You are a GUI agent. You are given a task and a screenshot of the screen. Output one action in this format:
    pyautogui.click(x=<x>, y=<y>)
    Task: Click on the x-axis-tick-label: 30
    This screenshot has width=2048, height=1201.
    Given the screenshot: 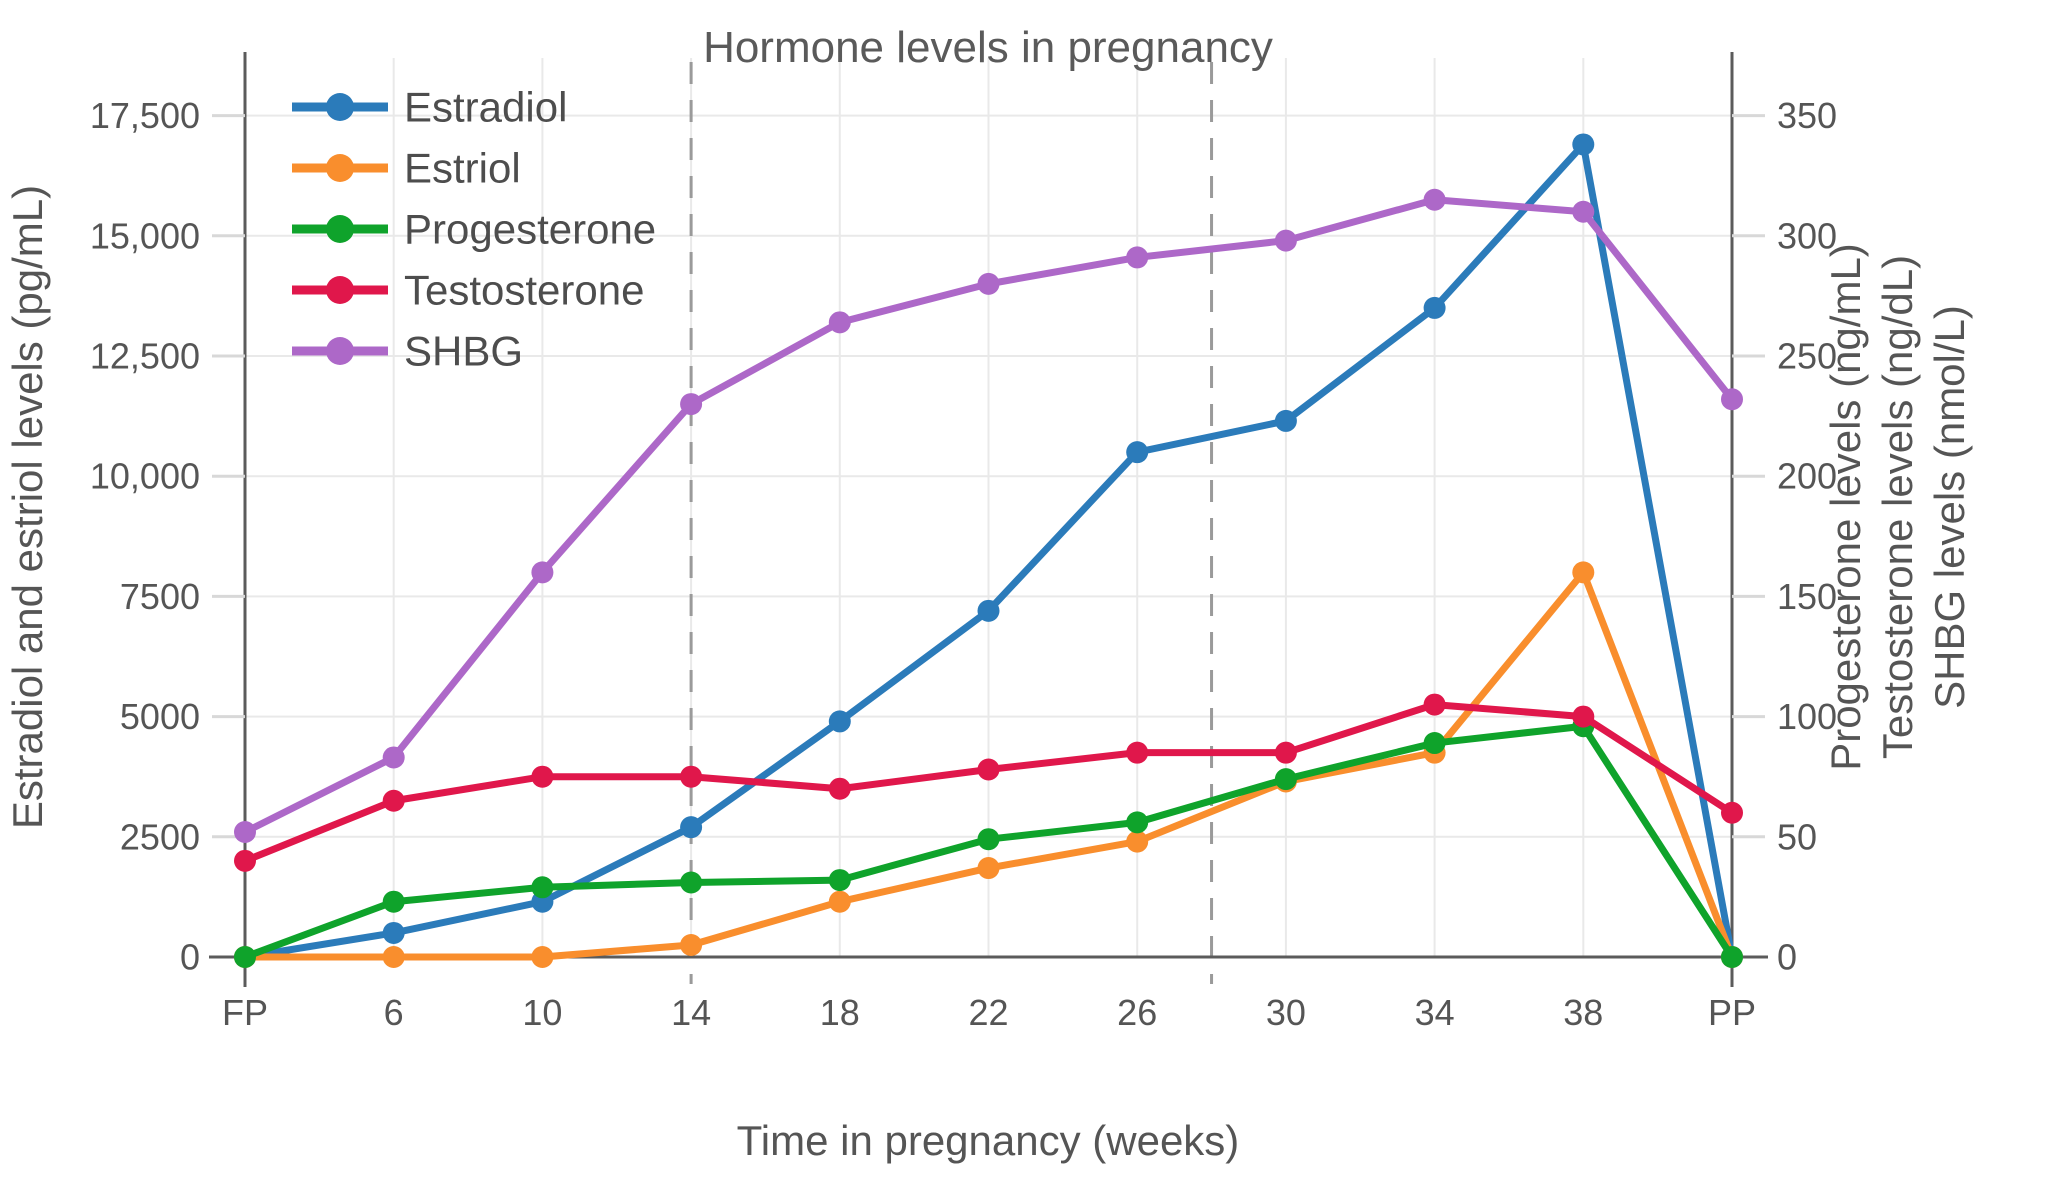 What is the action you would take?
    pyautogui.click(x=1286, y=1012)
    